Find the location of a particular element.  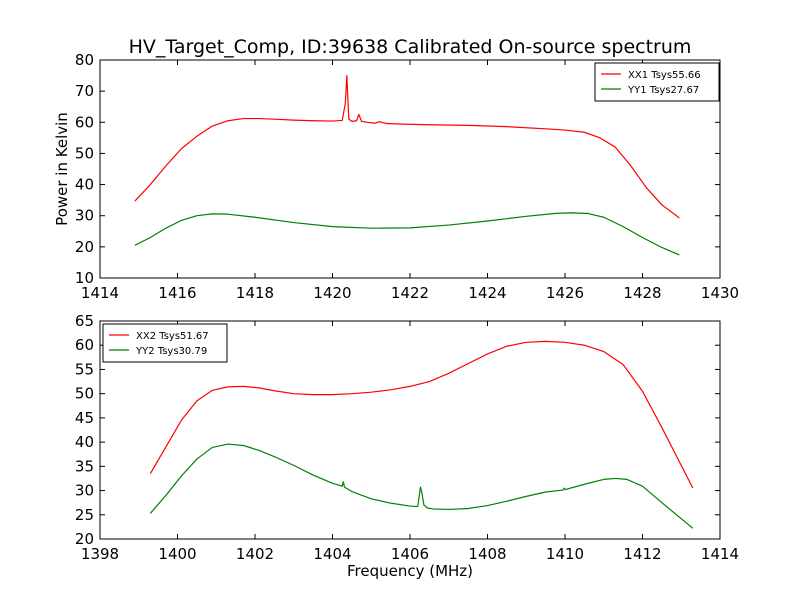

x-tick-label: 1406 is located at coordinates (410, 554).